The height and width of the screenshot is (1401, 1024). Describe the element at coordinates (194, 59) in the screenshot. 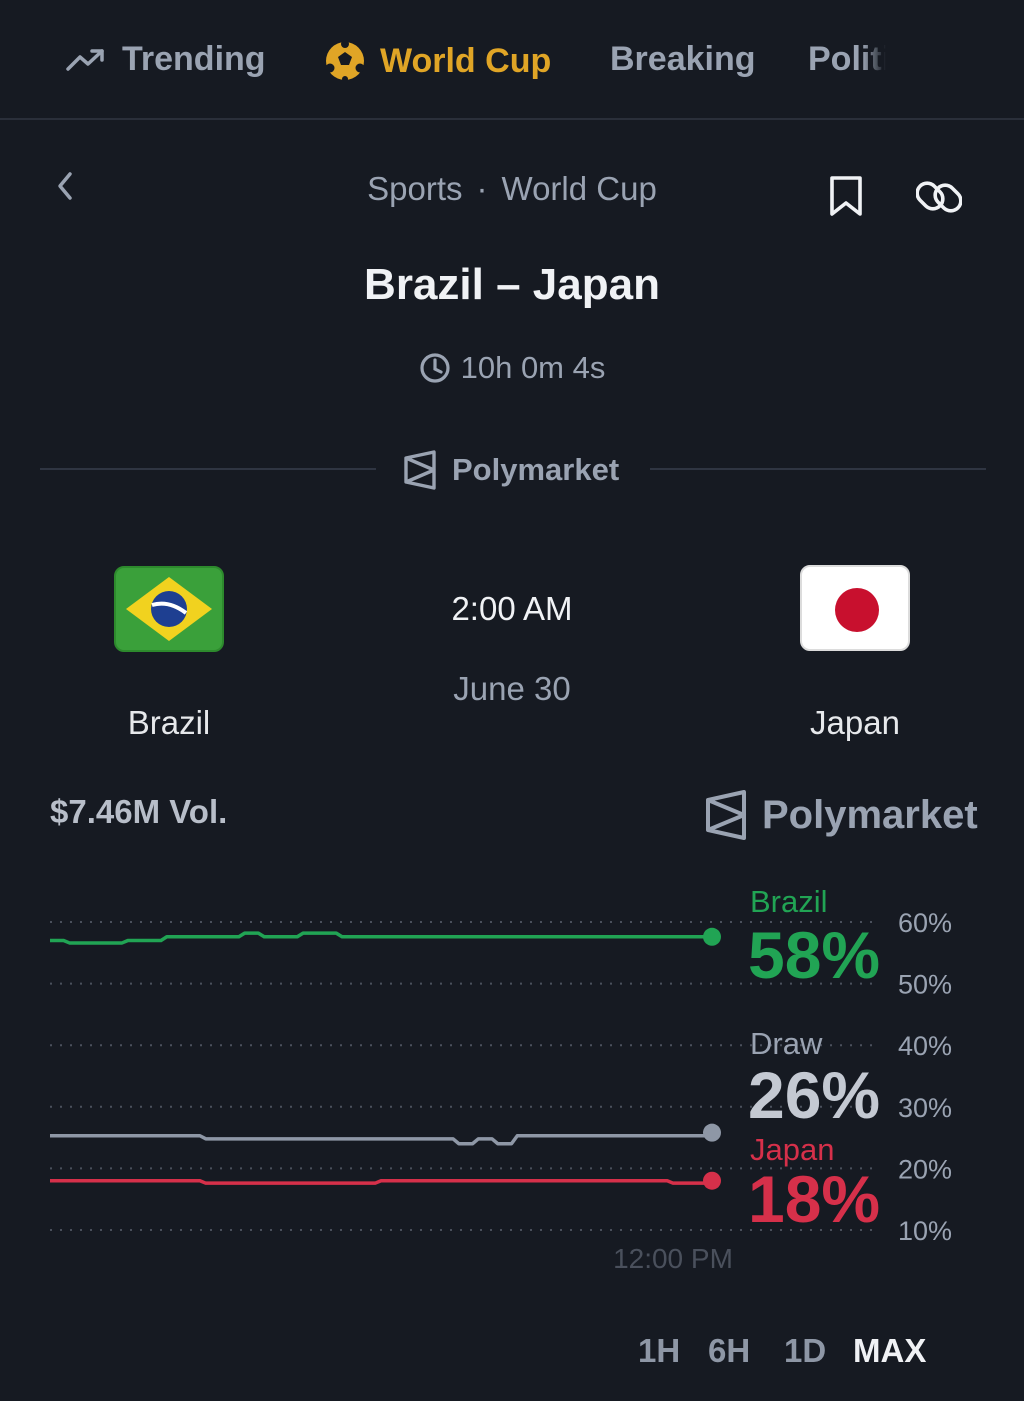

I see `nav-item-label: Trending` at that location.